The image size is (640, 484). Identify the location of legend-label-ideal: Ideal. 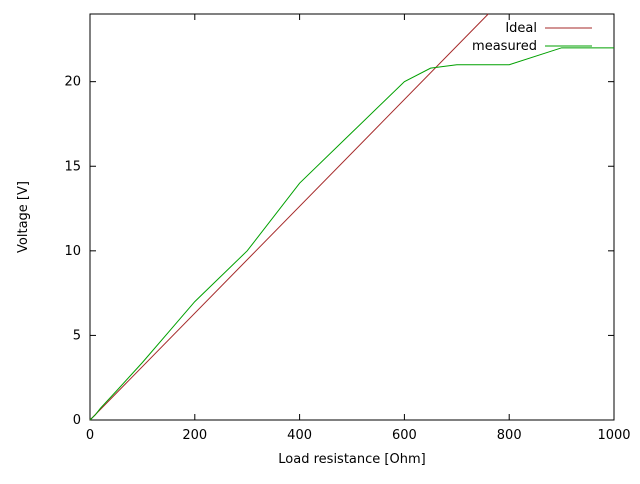
(521, 28).